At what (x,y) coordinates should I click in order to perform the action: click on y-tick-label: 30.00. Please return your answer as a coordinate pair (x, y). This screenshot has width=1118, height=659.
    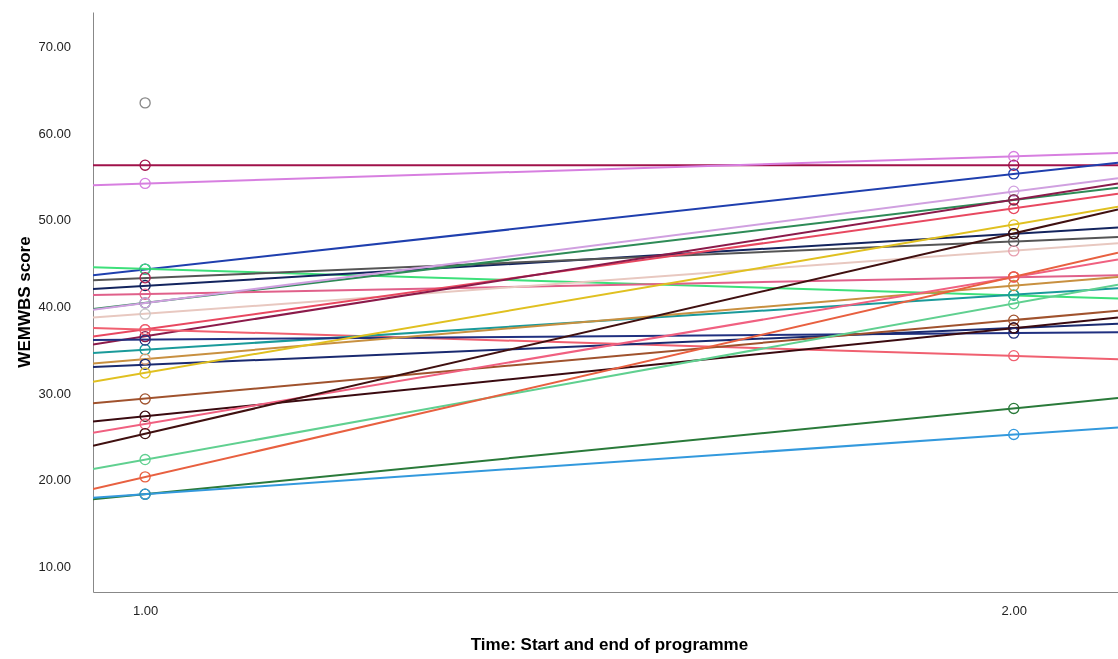
    Looking at the image, I should click on (54, 393).